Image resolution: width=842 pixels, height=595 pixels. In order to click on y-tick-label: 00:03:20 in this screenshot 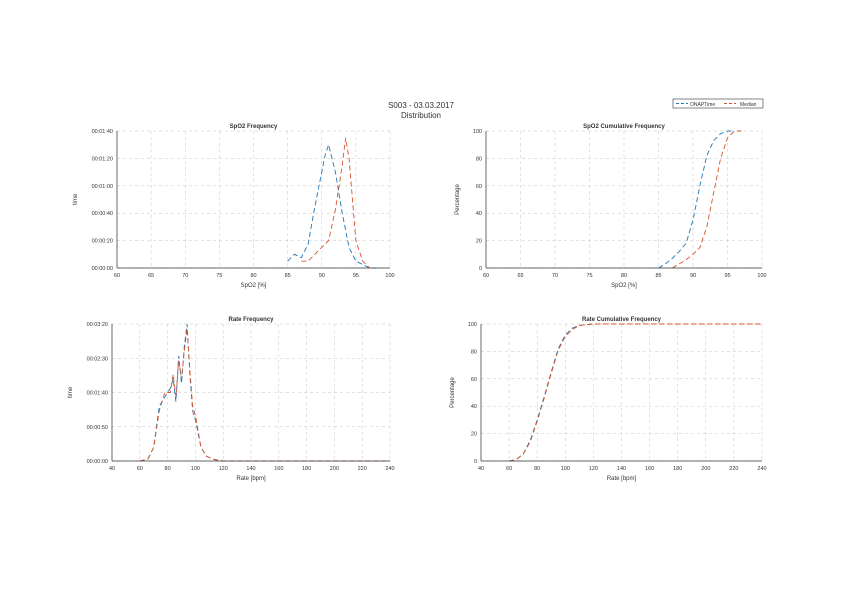, I will do `click(97, 325)`.